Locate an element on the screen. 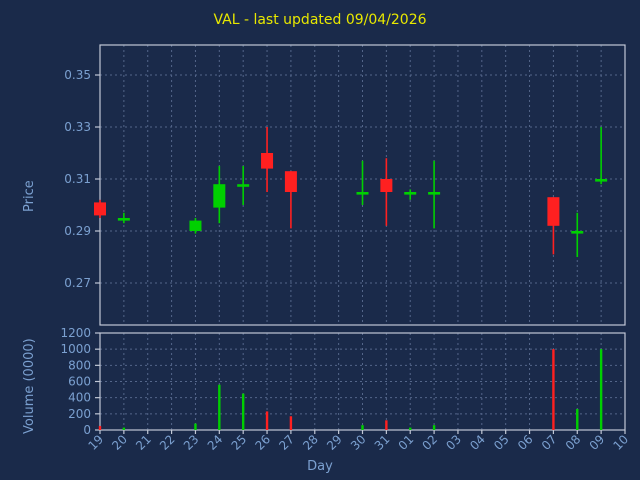  price-tick-label: 0.27 is located at coordinates (77, 283).